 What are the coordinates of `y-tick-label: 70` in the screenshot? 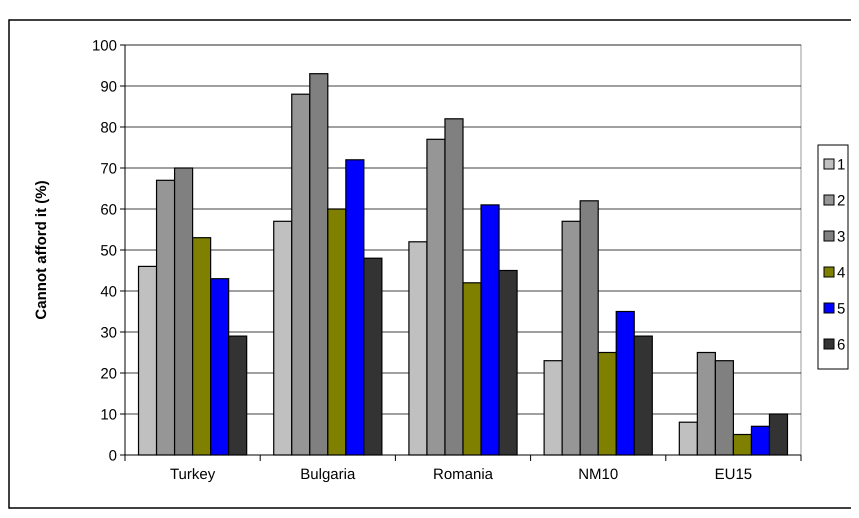 It's located at (108, 169).